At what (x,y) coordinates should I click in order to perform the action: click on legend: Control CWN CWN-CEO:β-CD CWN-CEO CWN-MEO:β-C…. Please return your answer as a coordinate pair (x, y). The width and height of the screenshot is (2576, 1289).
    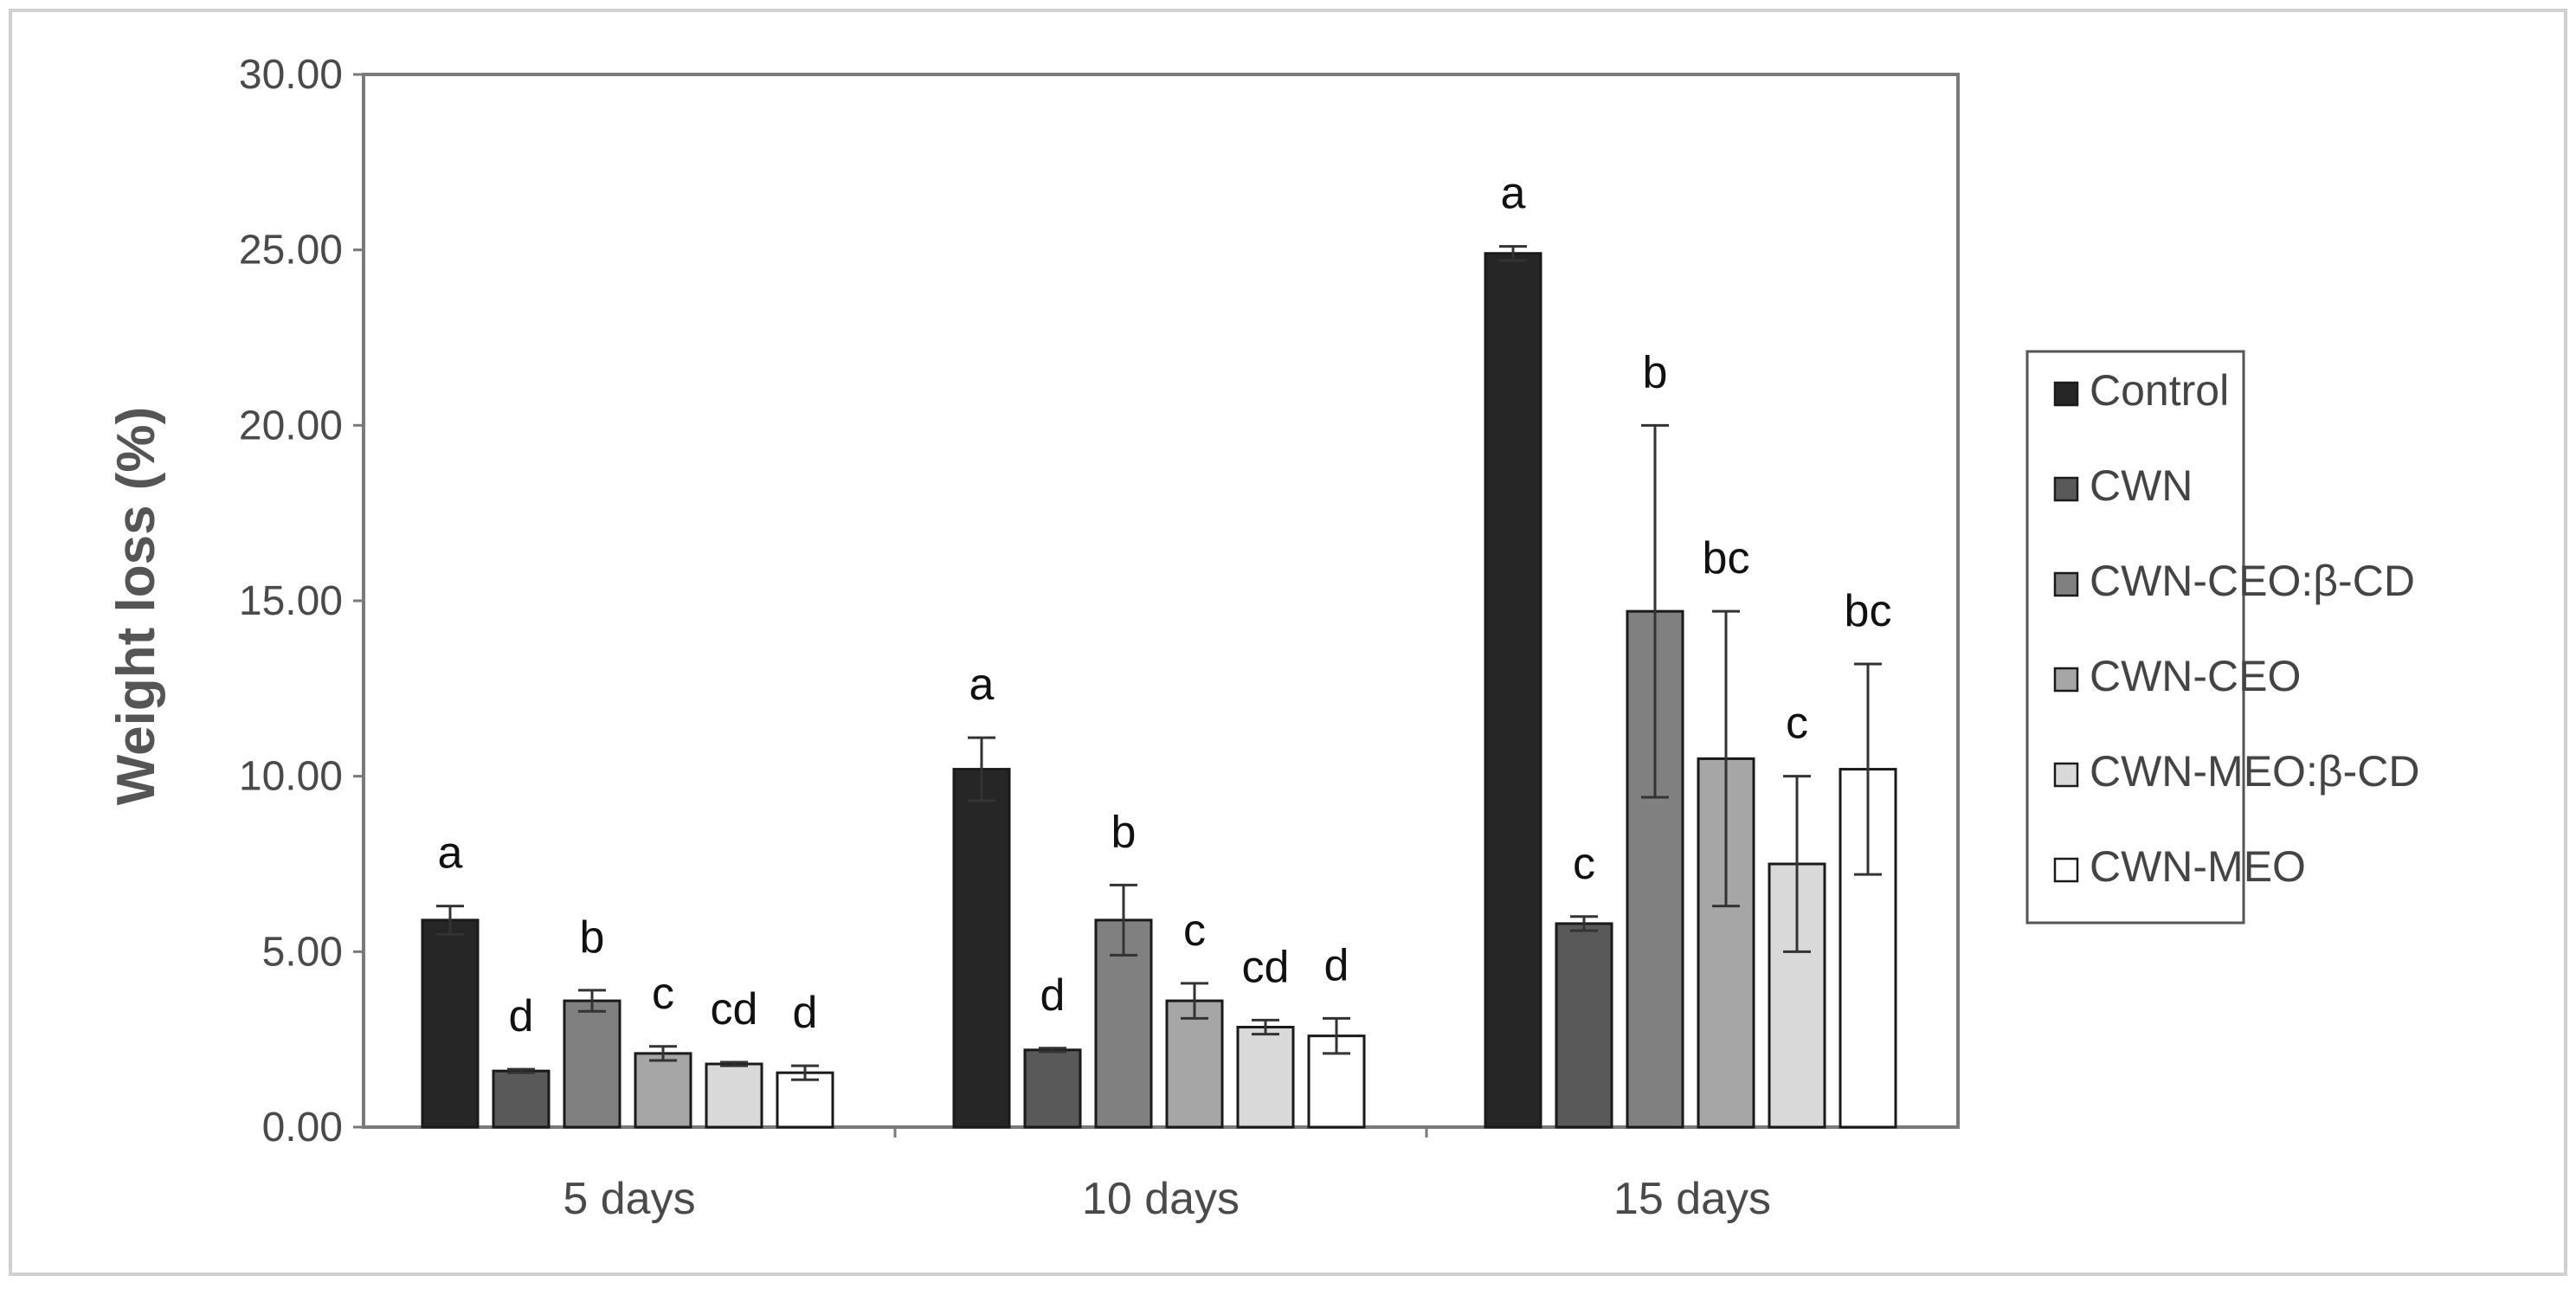
    Looking at the image, I should click on (2222, 637).